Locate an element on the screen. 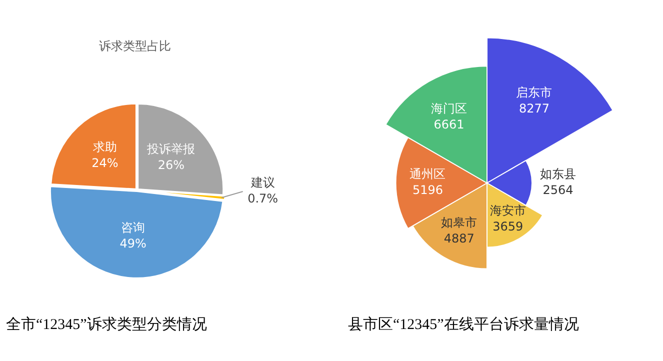 The height and width of the screenshot is (361, 663). slice-label: 投诉举报 is located at coordinates (171, 149).